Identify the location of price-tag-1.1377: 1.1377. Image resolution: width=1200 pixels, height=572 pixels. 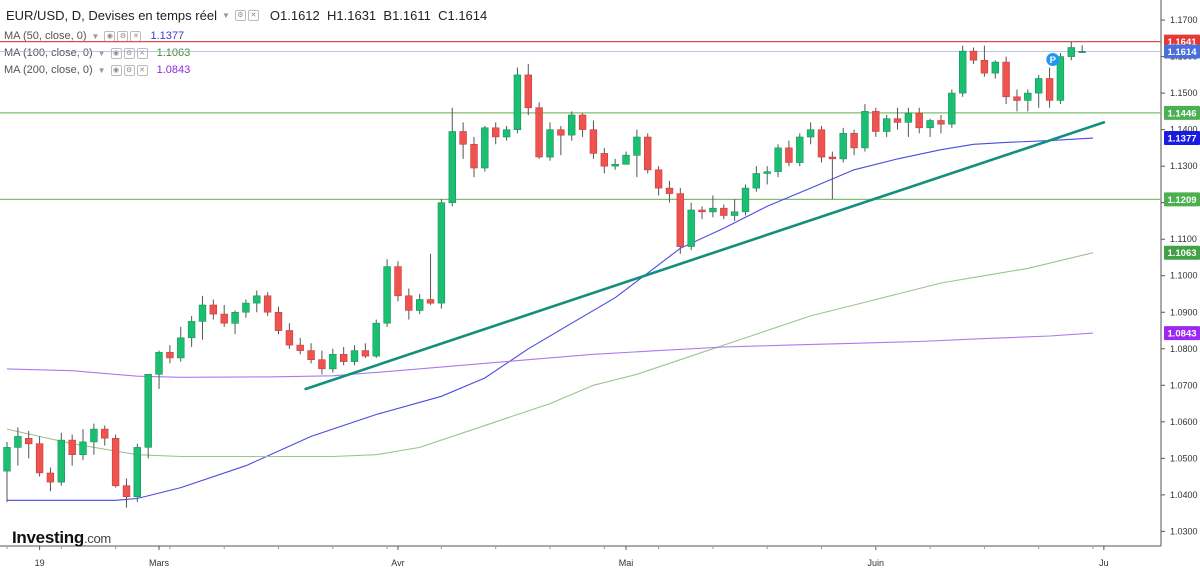
(1182, 138).